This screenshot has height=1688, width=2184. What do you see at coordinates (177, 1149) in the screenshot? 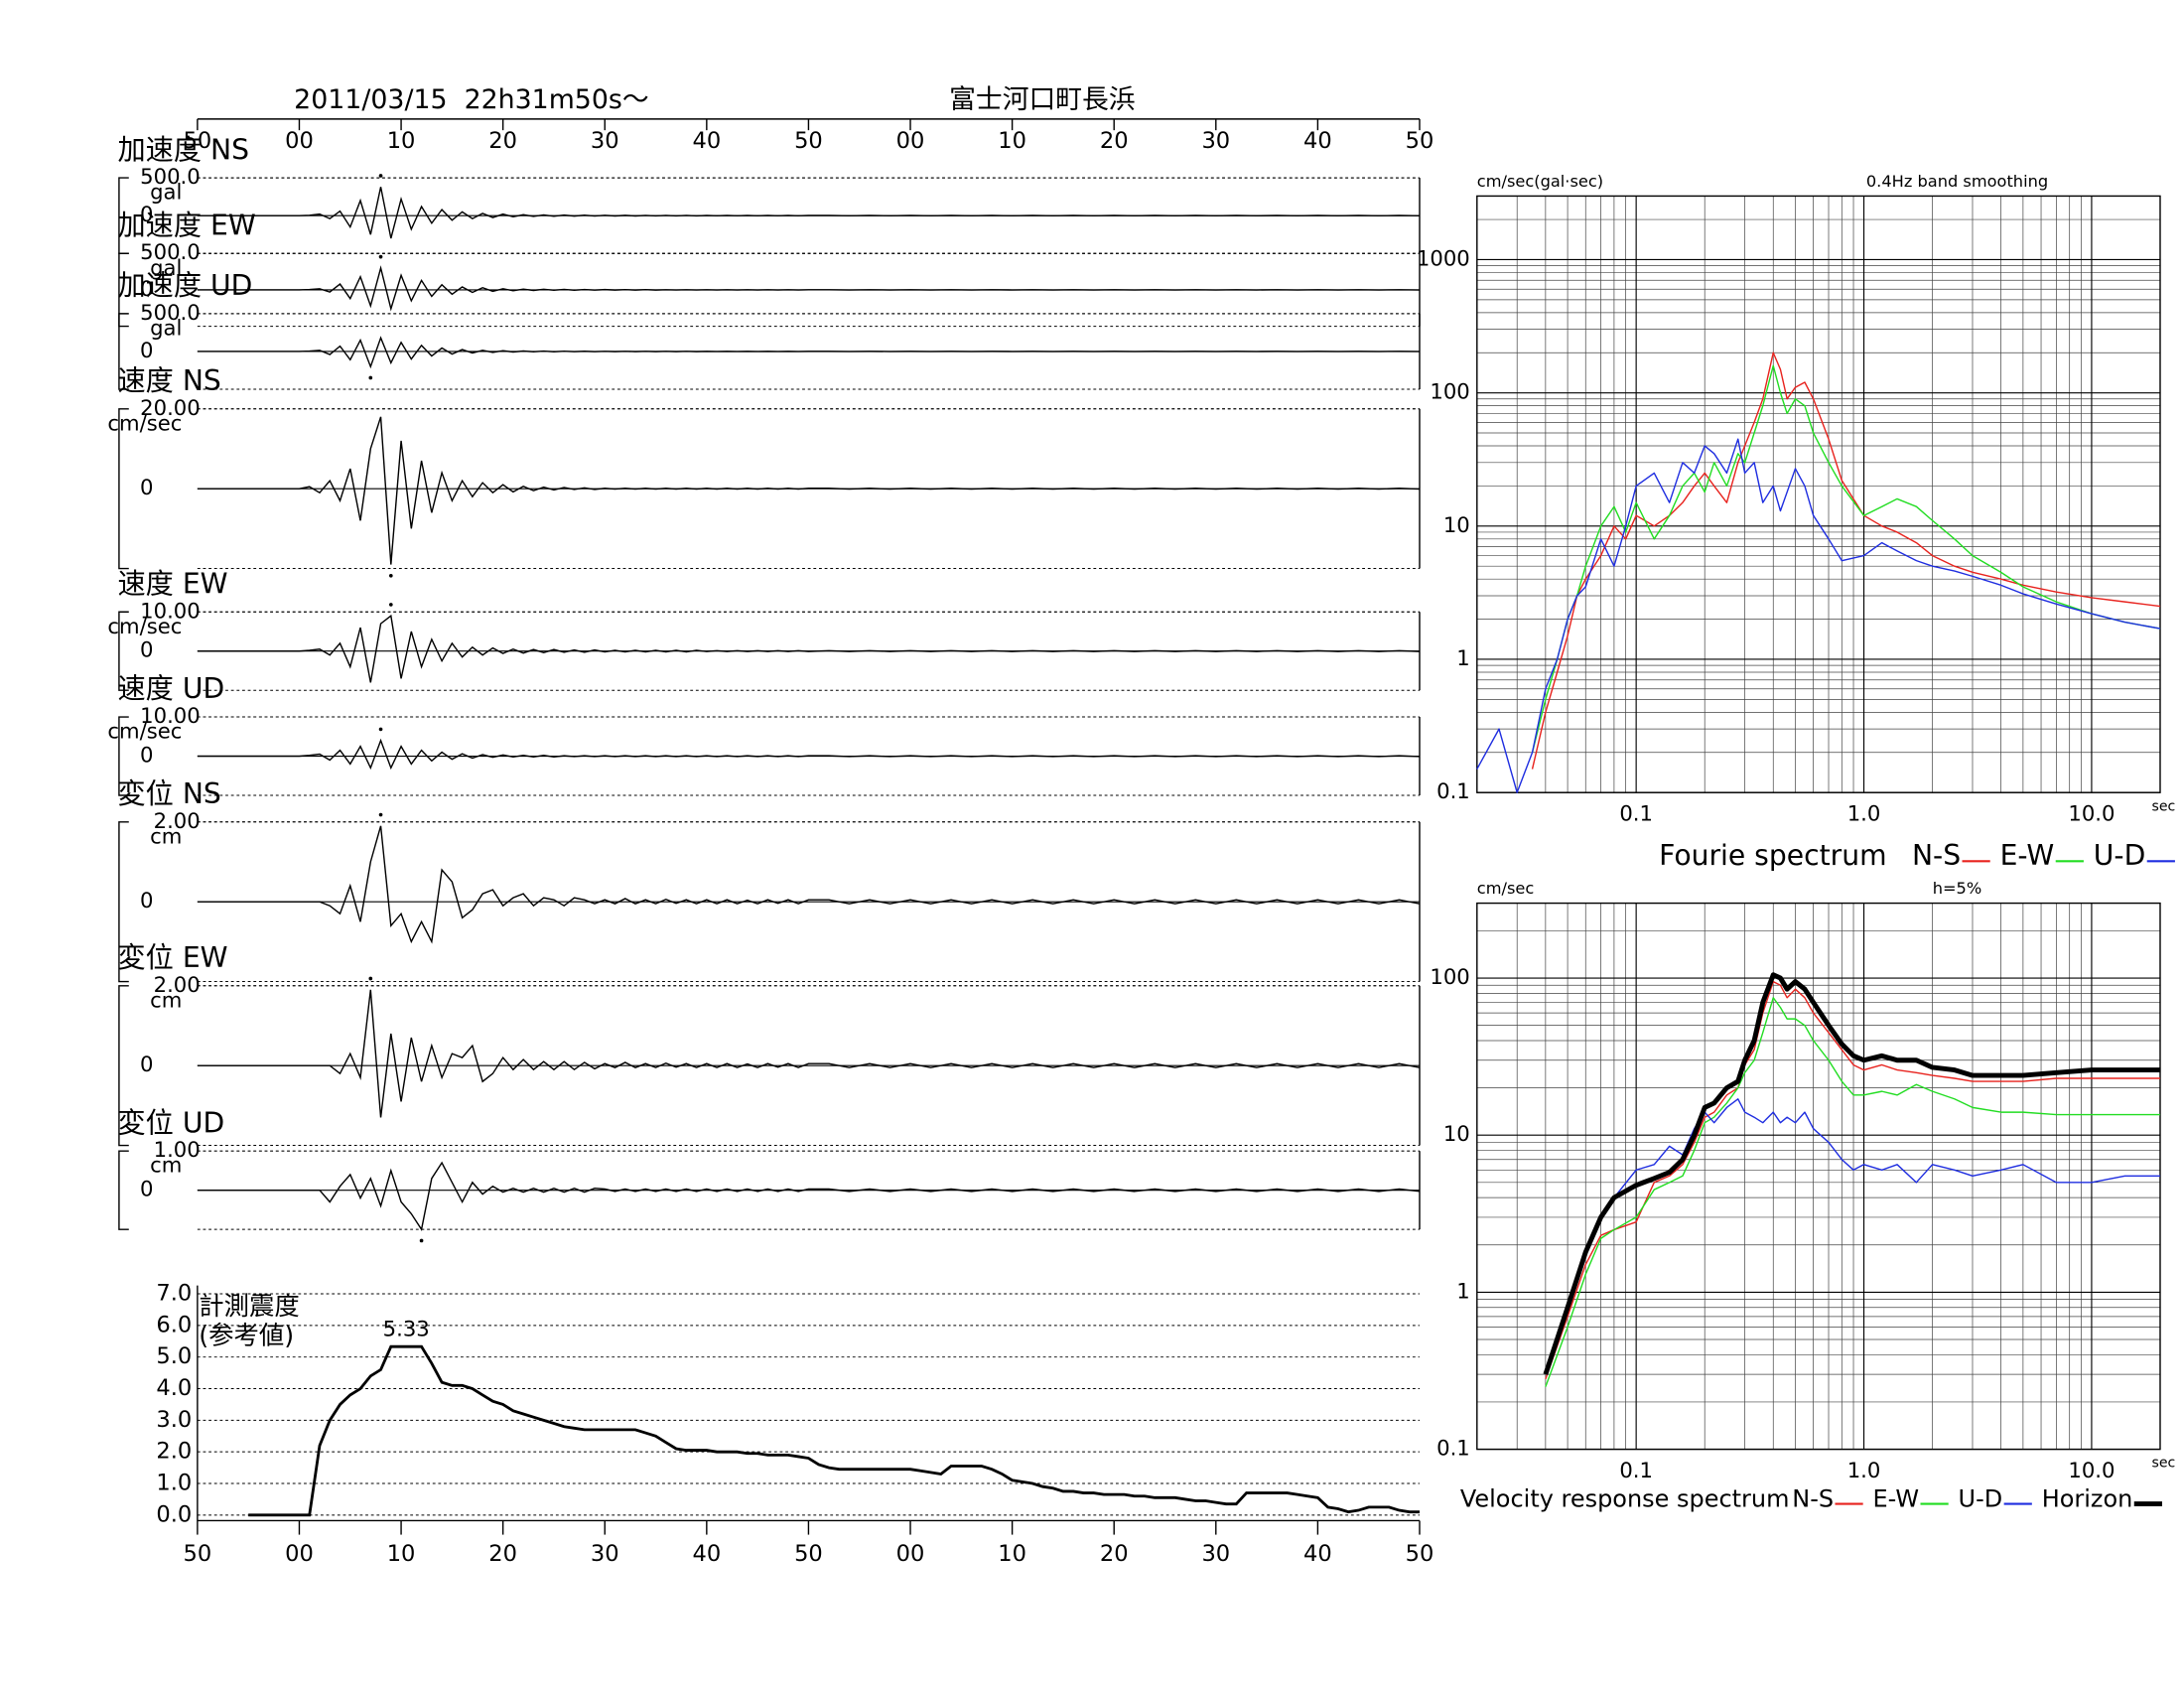
I see `y-tick-label: 1.00` at bounding box center [177, 1149].